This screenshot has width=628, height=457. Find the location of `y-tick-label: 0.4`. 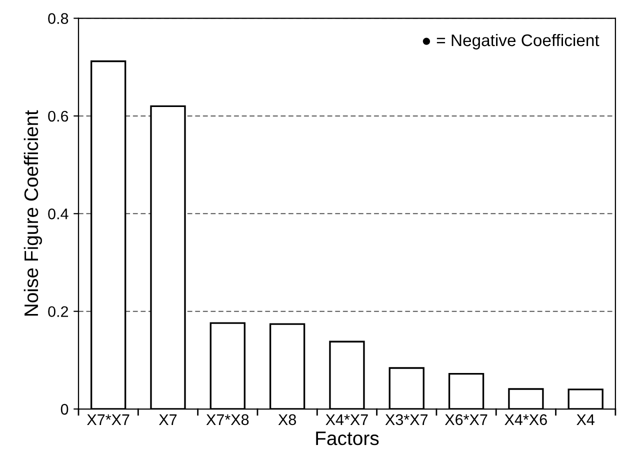

y-tick-label: 0.4 is located at coordinates (58, 214).